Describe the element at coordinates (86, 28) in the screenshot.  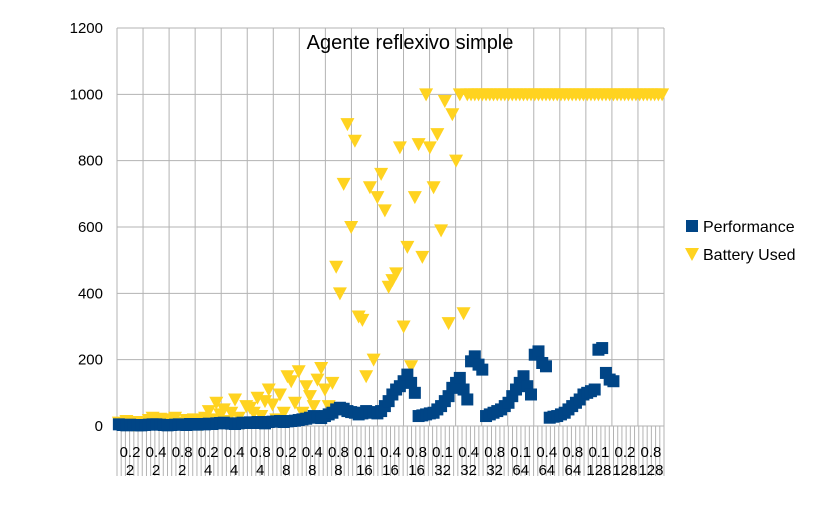
I see `y-tick-label: 1200` at that location.